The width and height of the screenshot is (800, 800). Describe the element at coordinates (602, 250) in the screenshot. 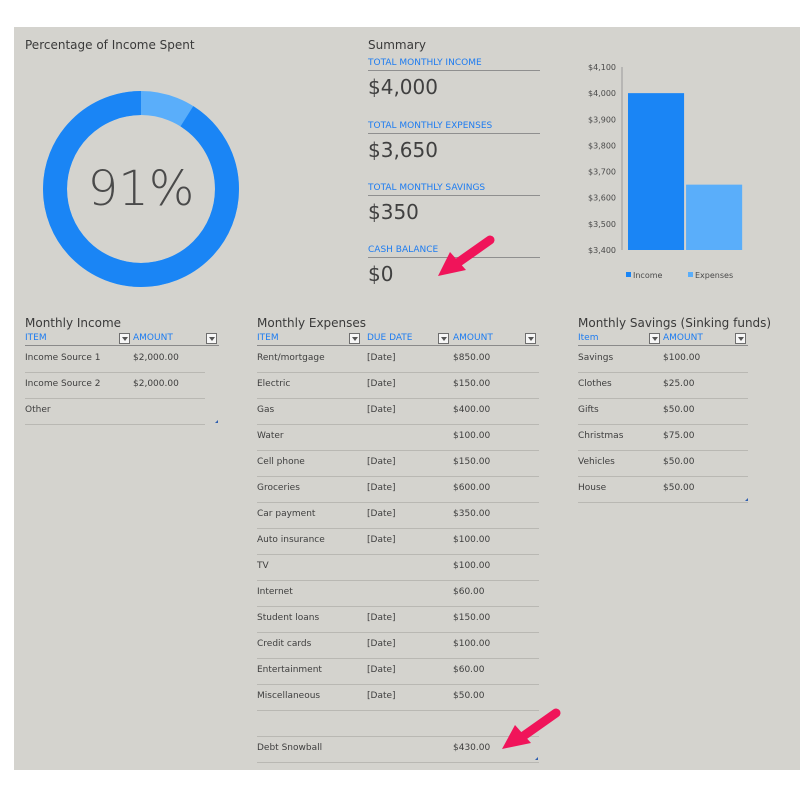

I see `chart-y-tick-label: $3,400` at that location.